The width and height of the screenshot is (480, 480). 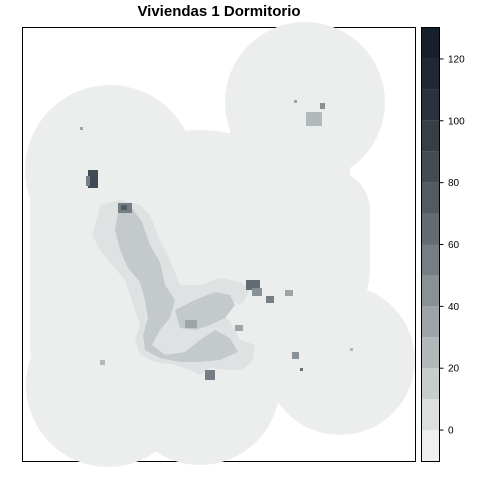 I want to click on hotspot-ne-cluster, so click(x=314, y=119).